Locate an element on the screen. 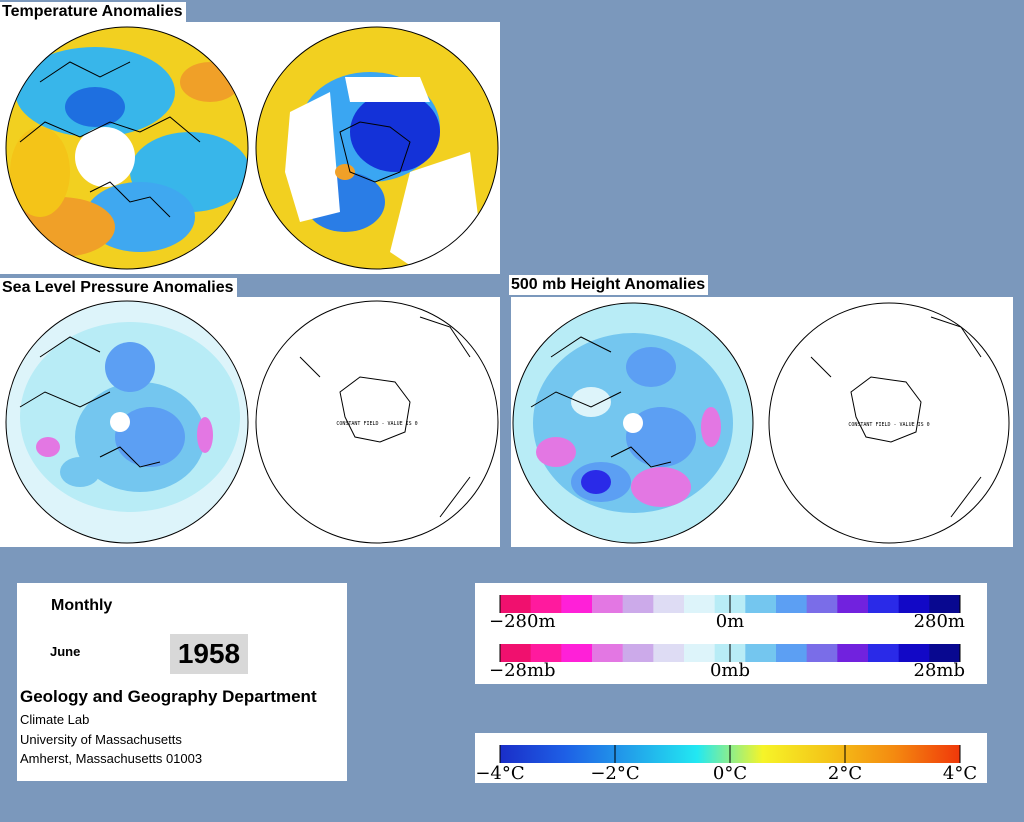 The height and width of the screenshot is (822, 1024). slp-south-hemisphere-map: CONSTANT FIELD - VALUE IS 0 is located at coordinates (377, 422).